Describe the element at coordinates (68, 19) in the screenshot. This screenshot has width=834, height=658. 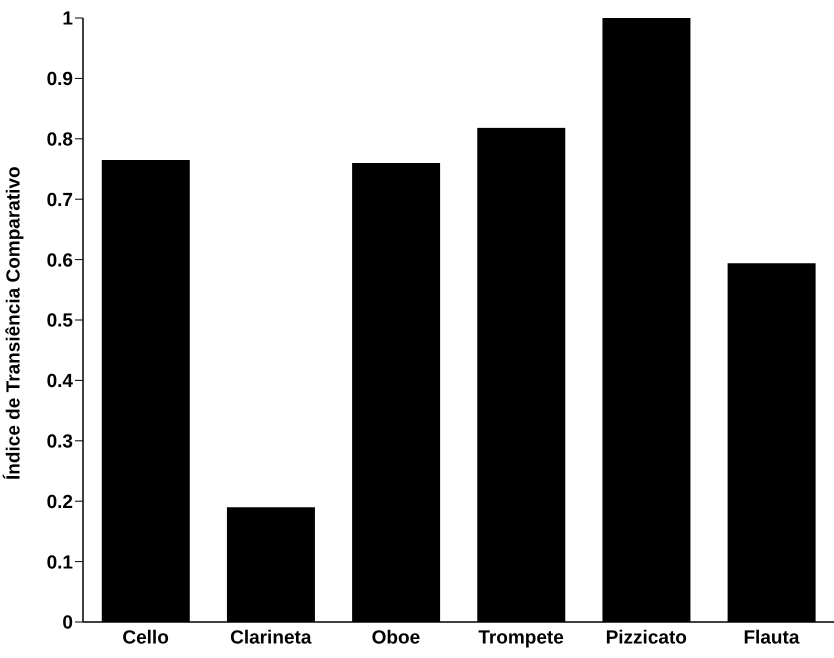
I see `y-tick-label: 1` at that location.